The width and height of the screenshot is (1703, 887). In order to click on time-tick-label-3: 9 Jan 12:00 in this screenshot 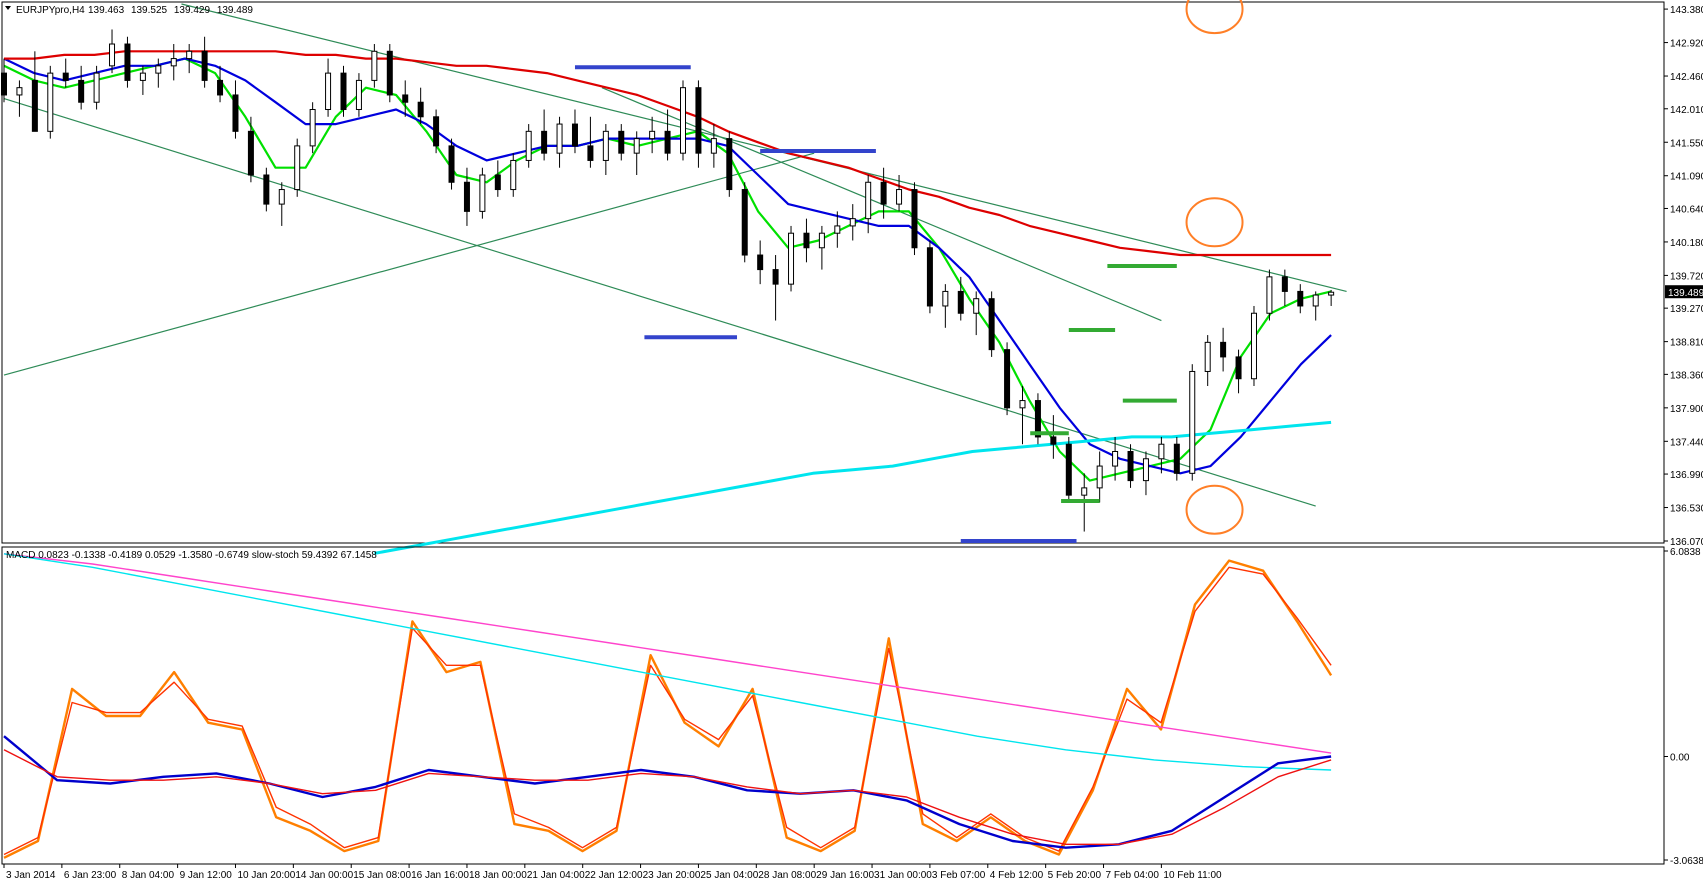, I will do `click(206, 875)`.